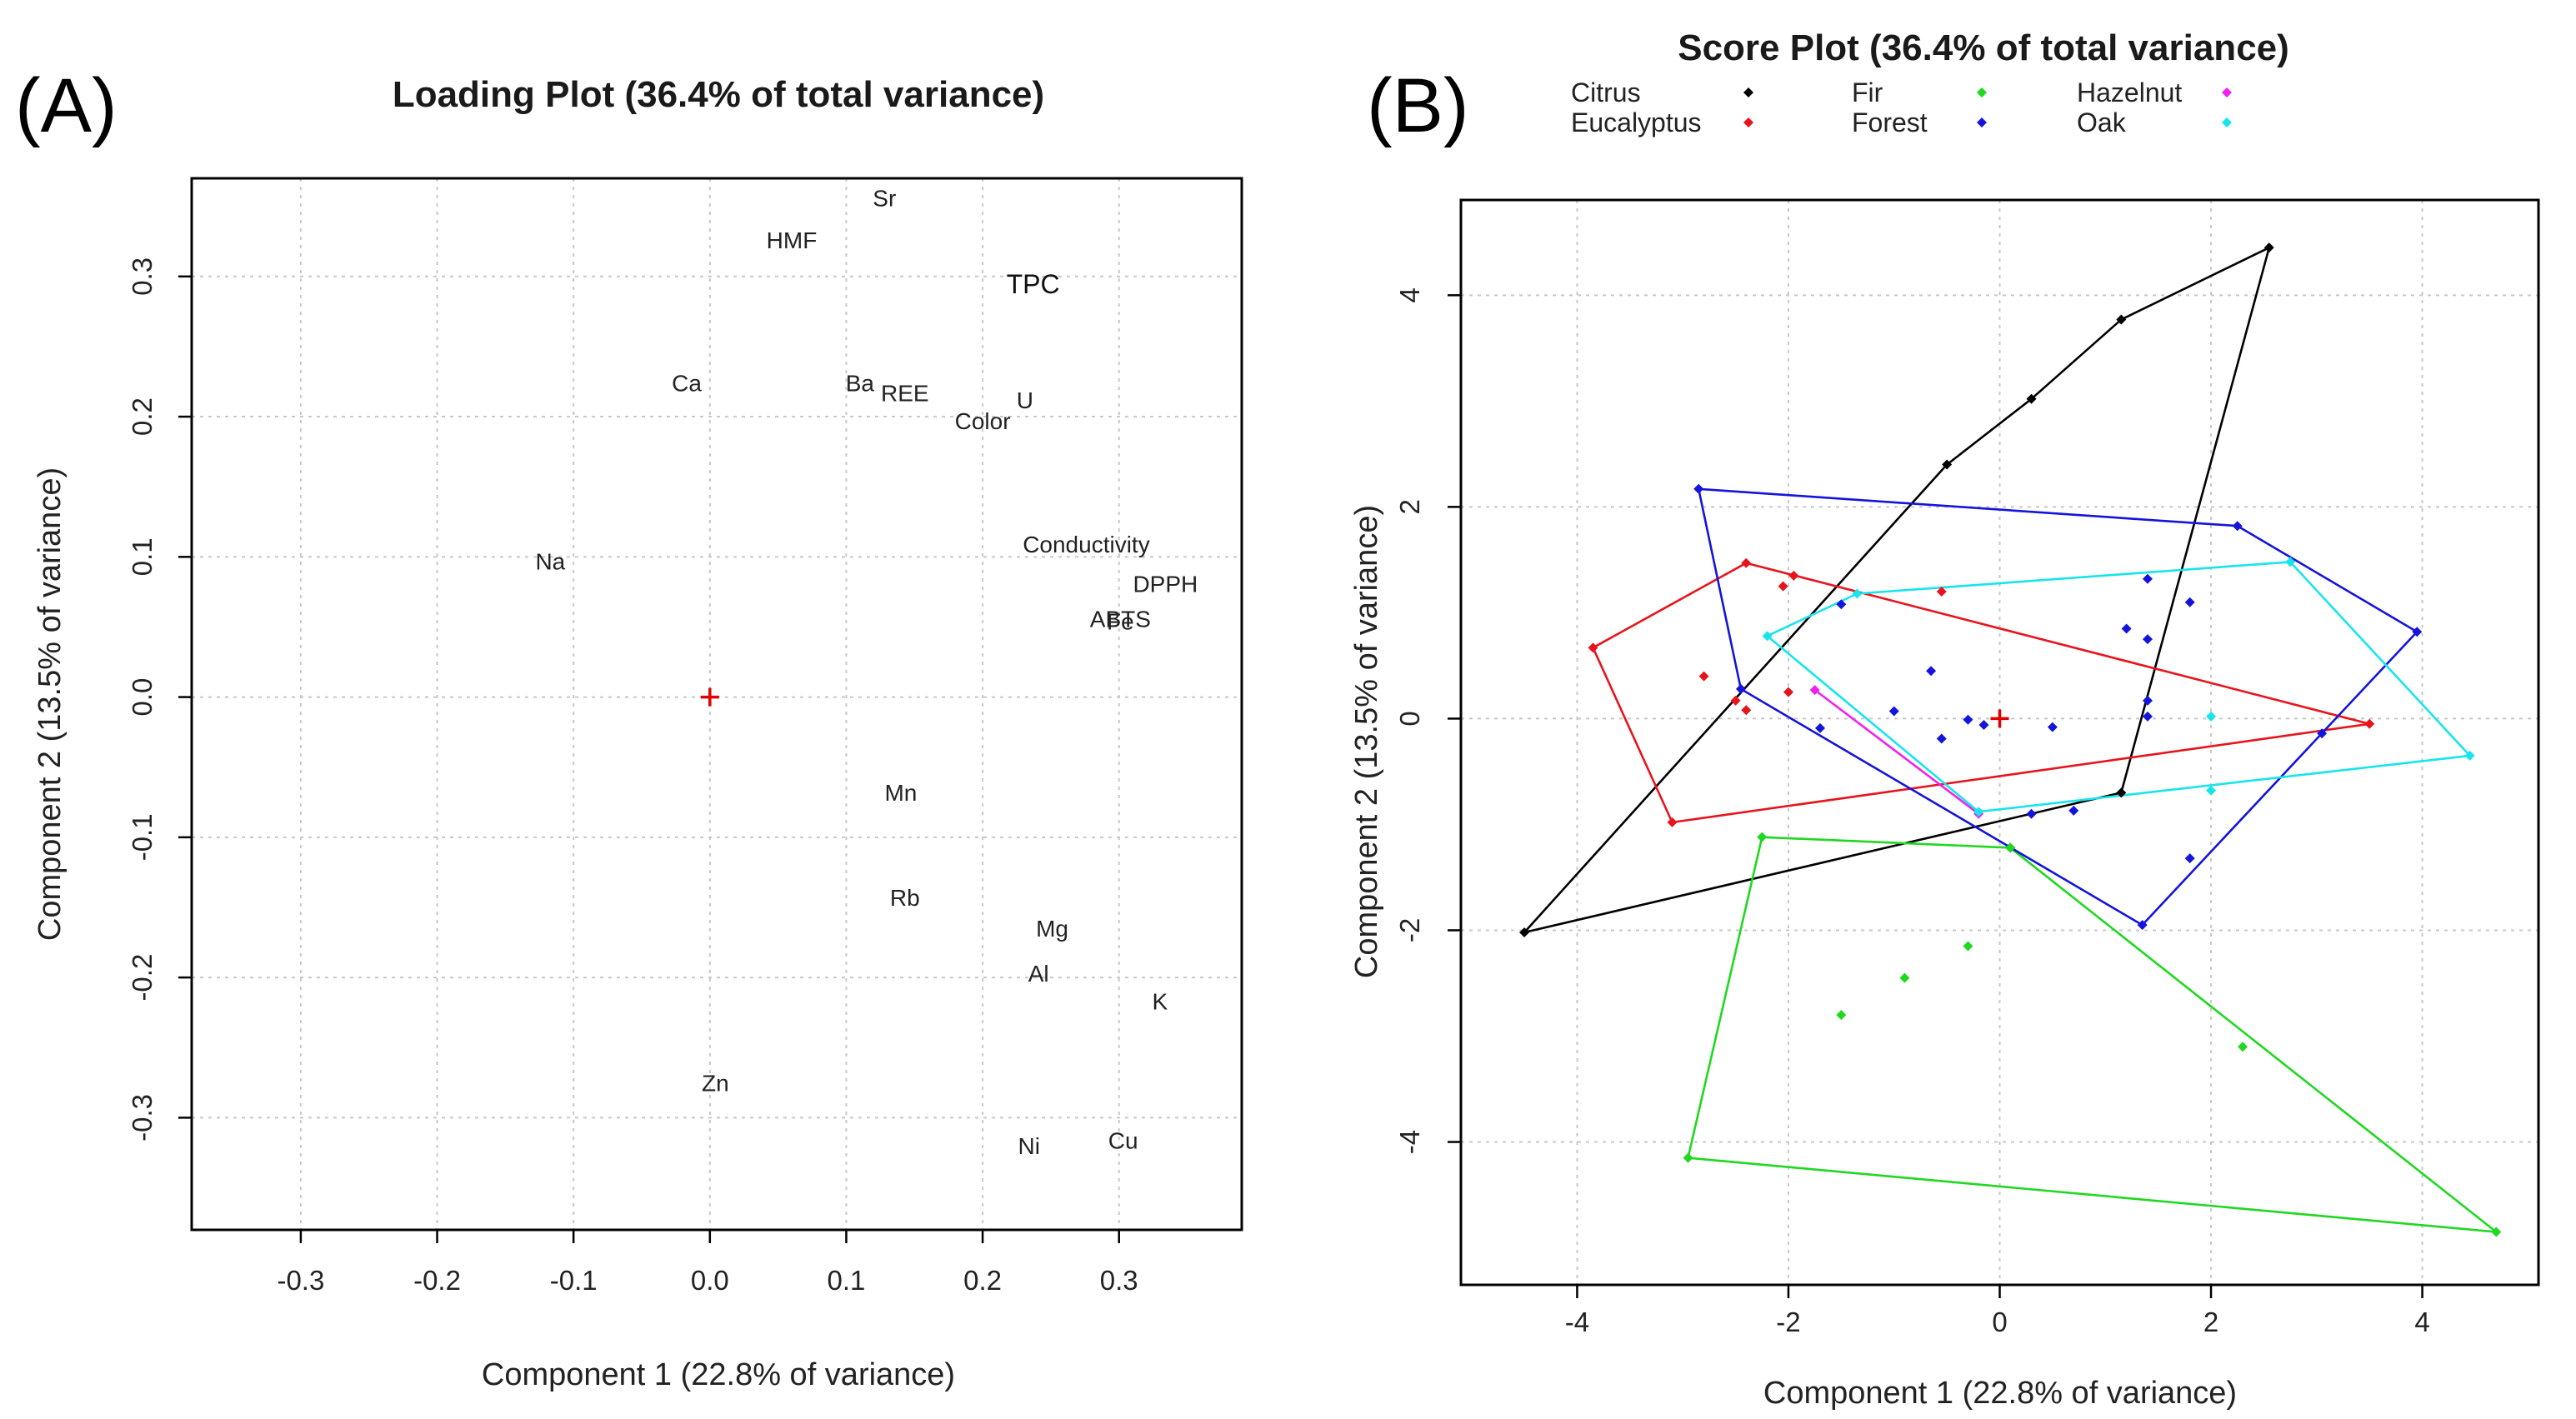 Image resolution: width=2576 pixels, height=1419 pixels. What do you see at coordinates (143, 416) in the screenshot?
I see `loading-ytick-label: 0.2` at bounding box center [143, 416].